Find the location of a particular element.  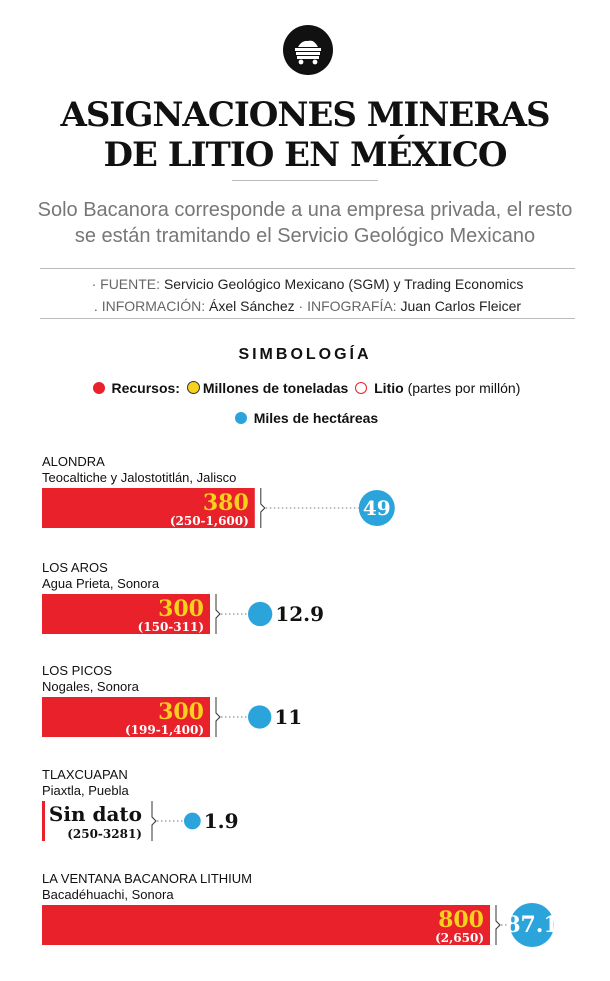

hectares-label: 12.9 is located at coordinates (299, 614).